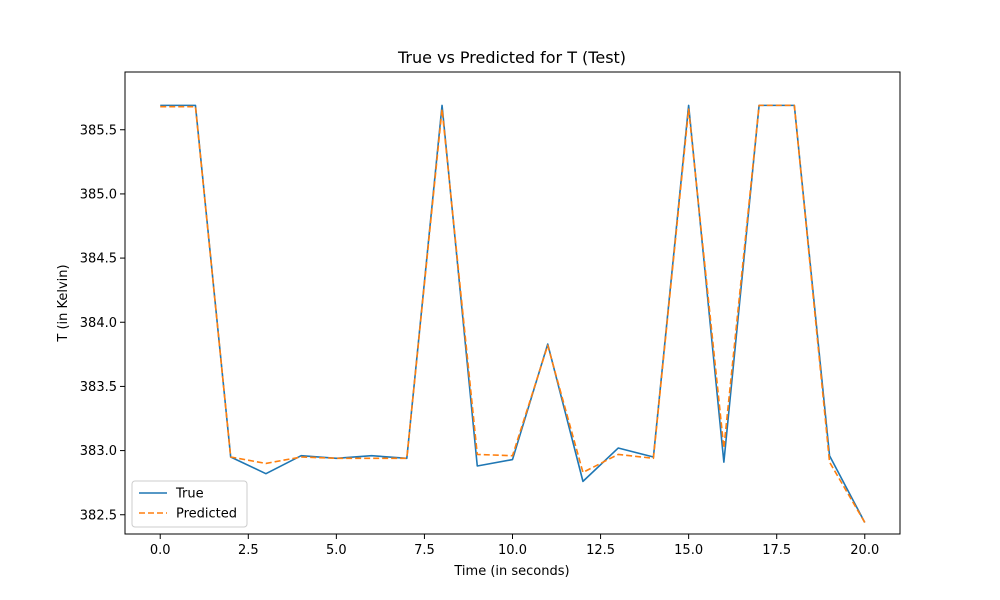  I want to click on x-tick-label: 17.5, so click(776, 550).